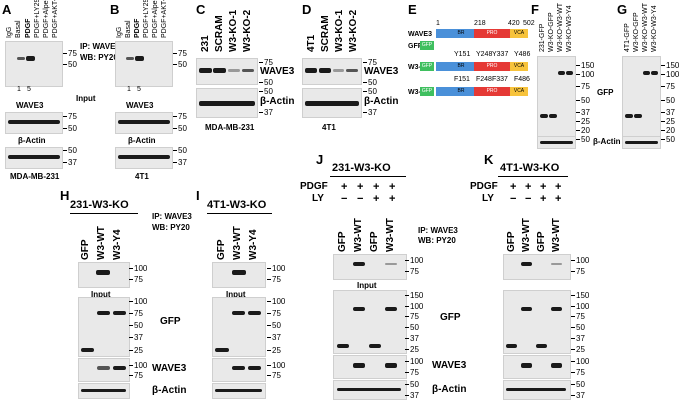 This screenshot has height=403, width=685. Describe the element at coordinates (37, 19) in the screenshot. I see `lane-label: PDGF+LY294002` at that location.